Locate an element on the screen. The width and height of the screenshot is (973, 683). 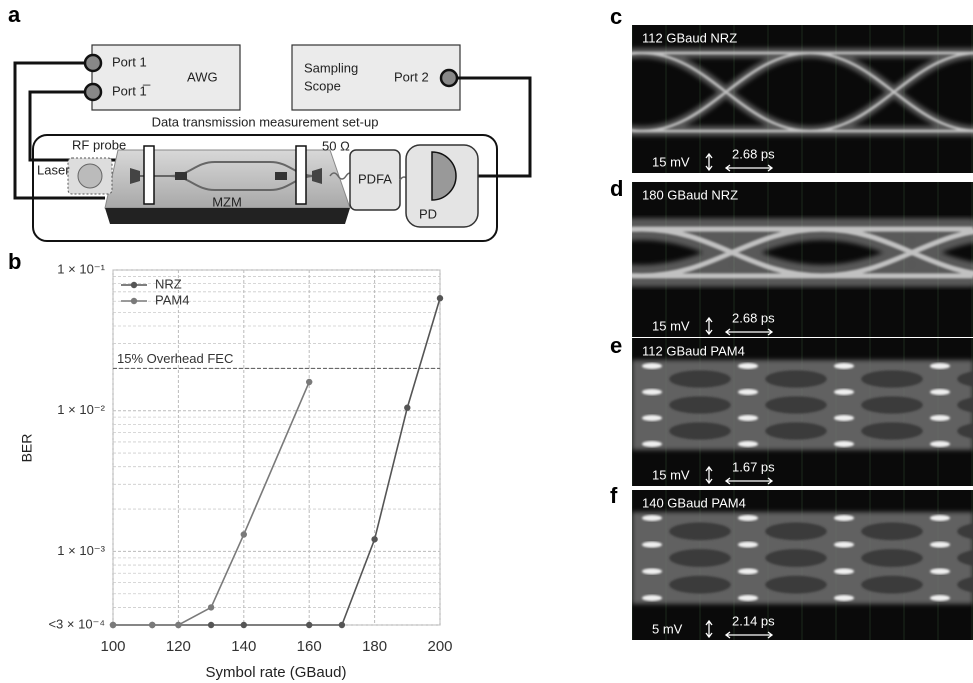
eye-panel: 140 GBaud PAM4 5 mV 2.14 ps is located at coordinates (802, 565).